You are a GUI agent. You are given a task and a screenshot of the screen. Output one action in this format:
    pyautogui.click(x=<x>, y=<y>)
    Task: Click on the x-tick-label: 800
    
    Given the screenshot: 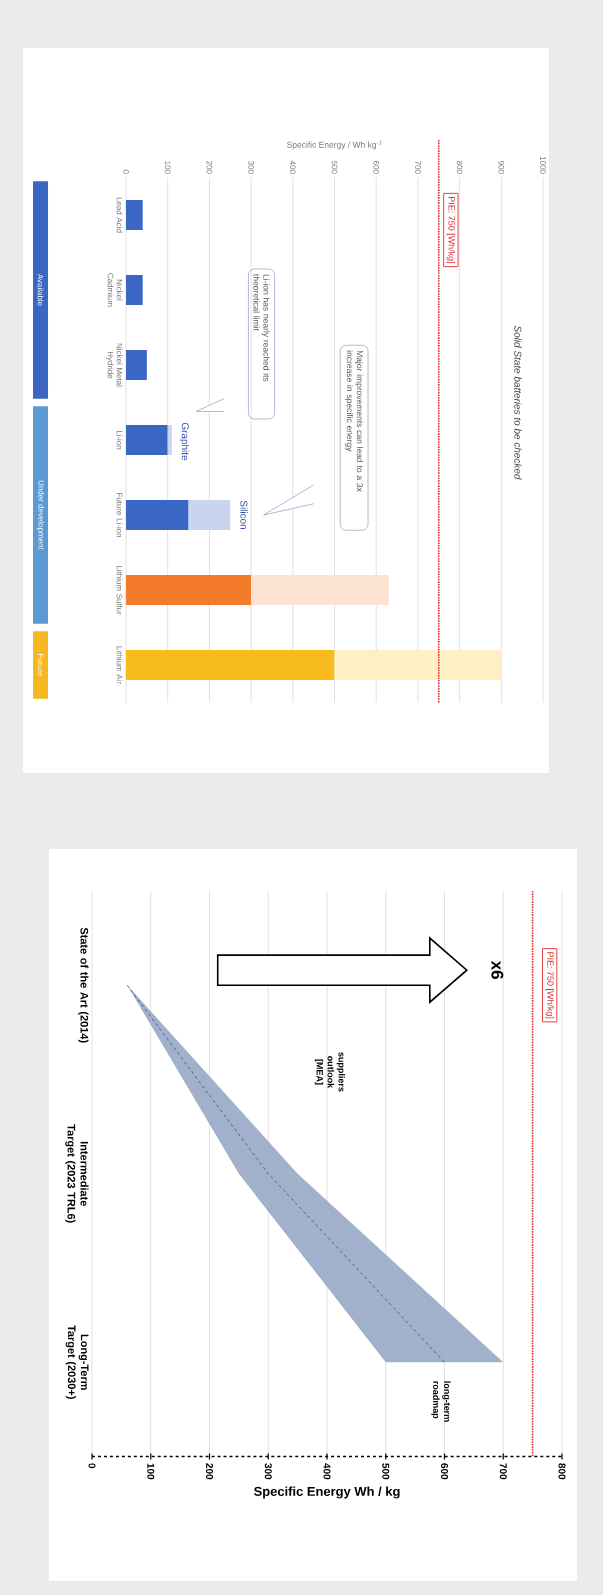 What is the action you would take?
    pyautogui.click(x=562, y=1471)
    